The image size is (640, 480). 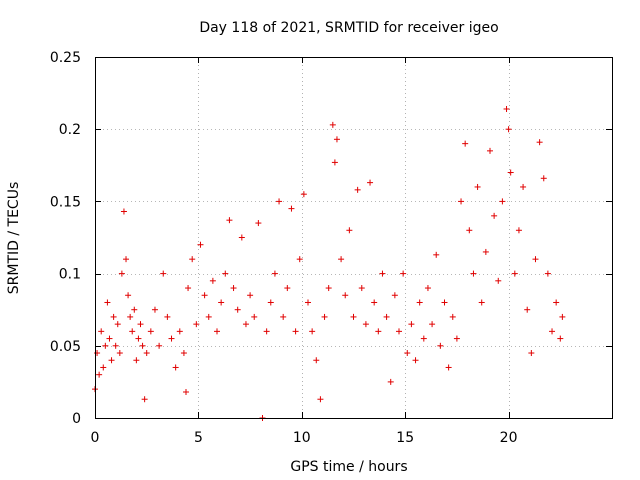 What do you see at coordinates (76, 419) in the screenshot?
I see `y-tick-label: 0` at bounding box center [76, 419].